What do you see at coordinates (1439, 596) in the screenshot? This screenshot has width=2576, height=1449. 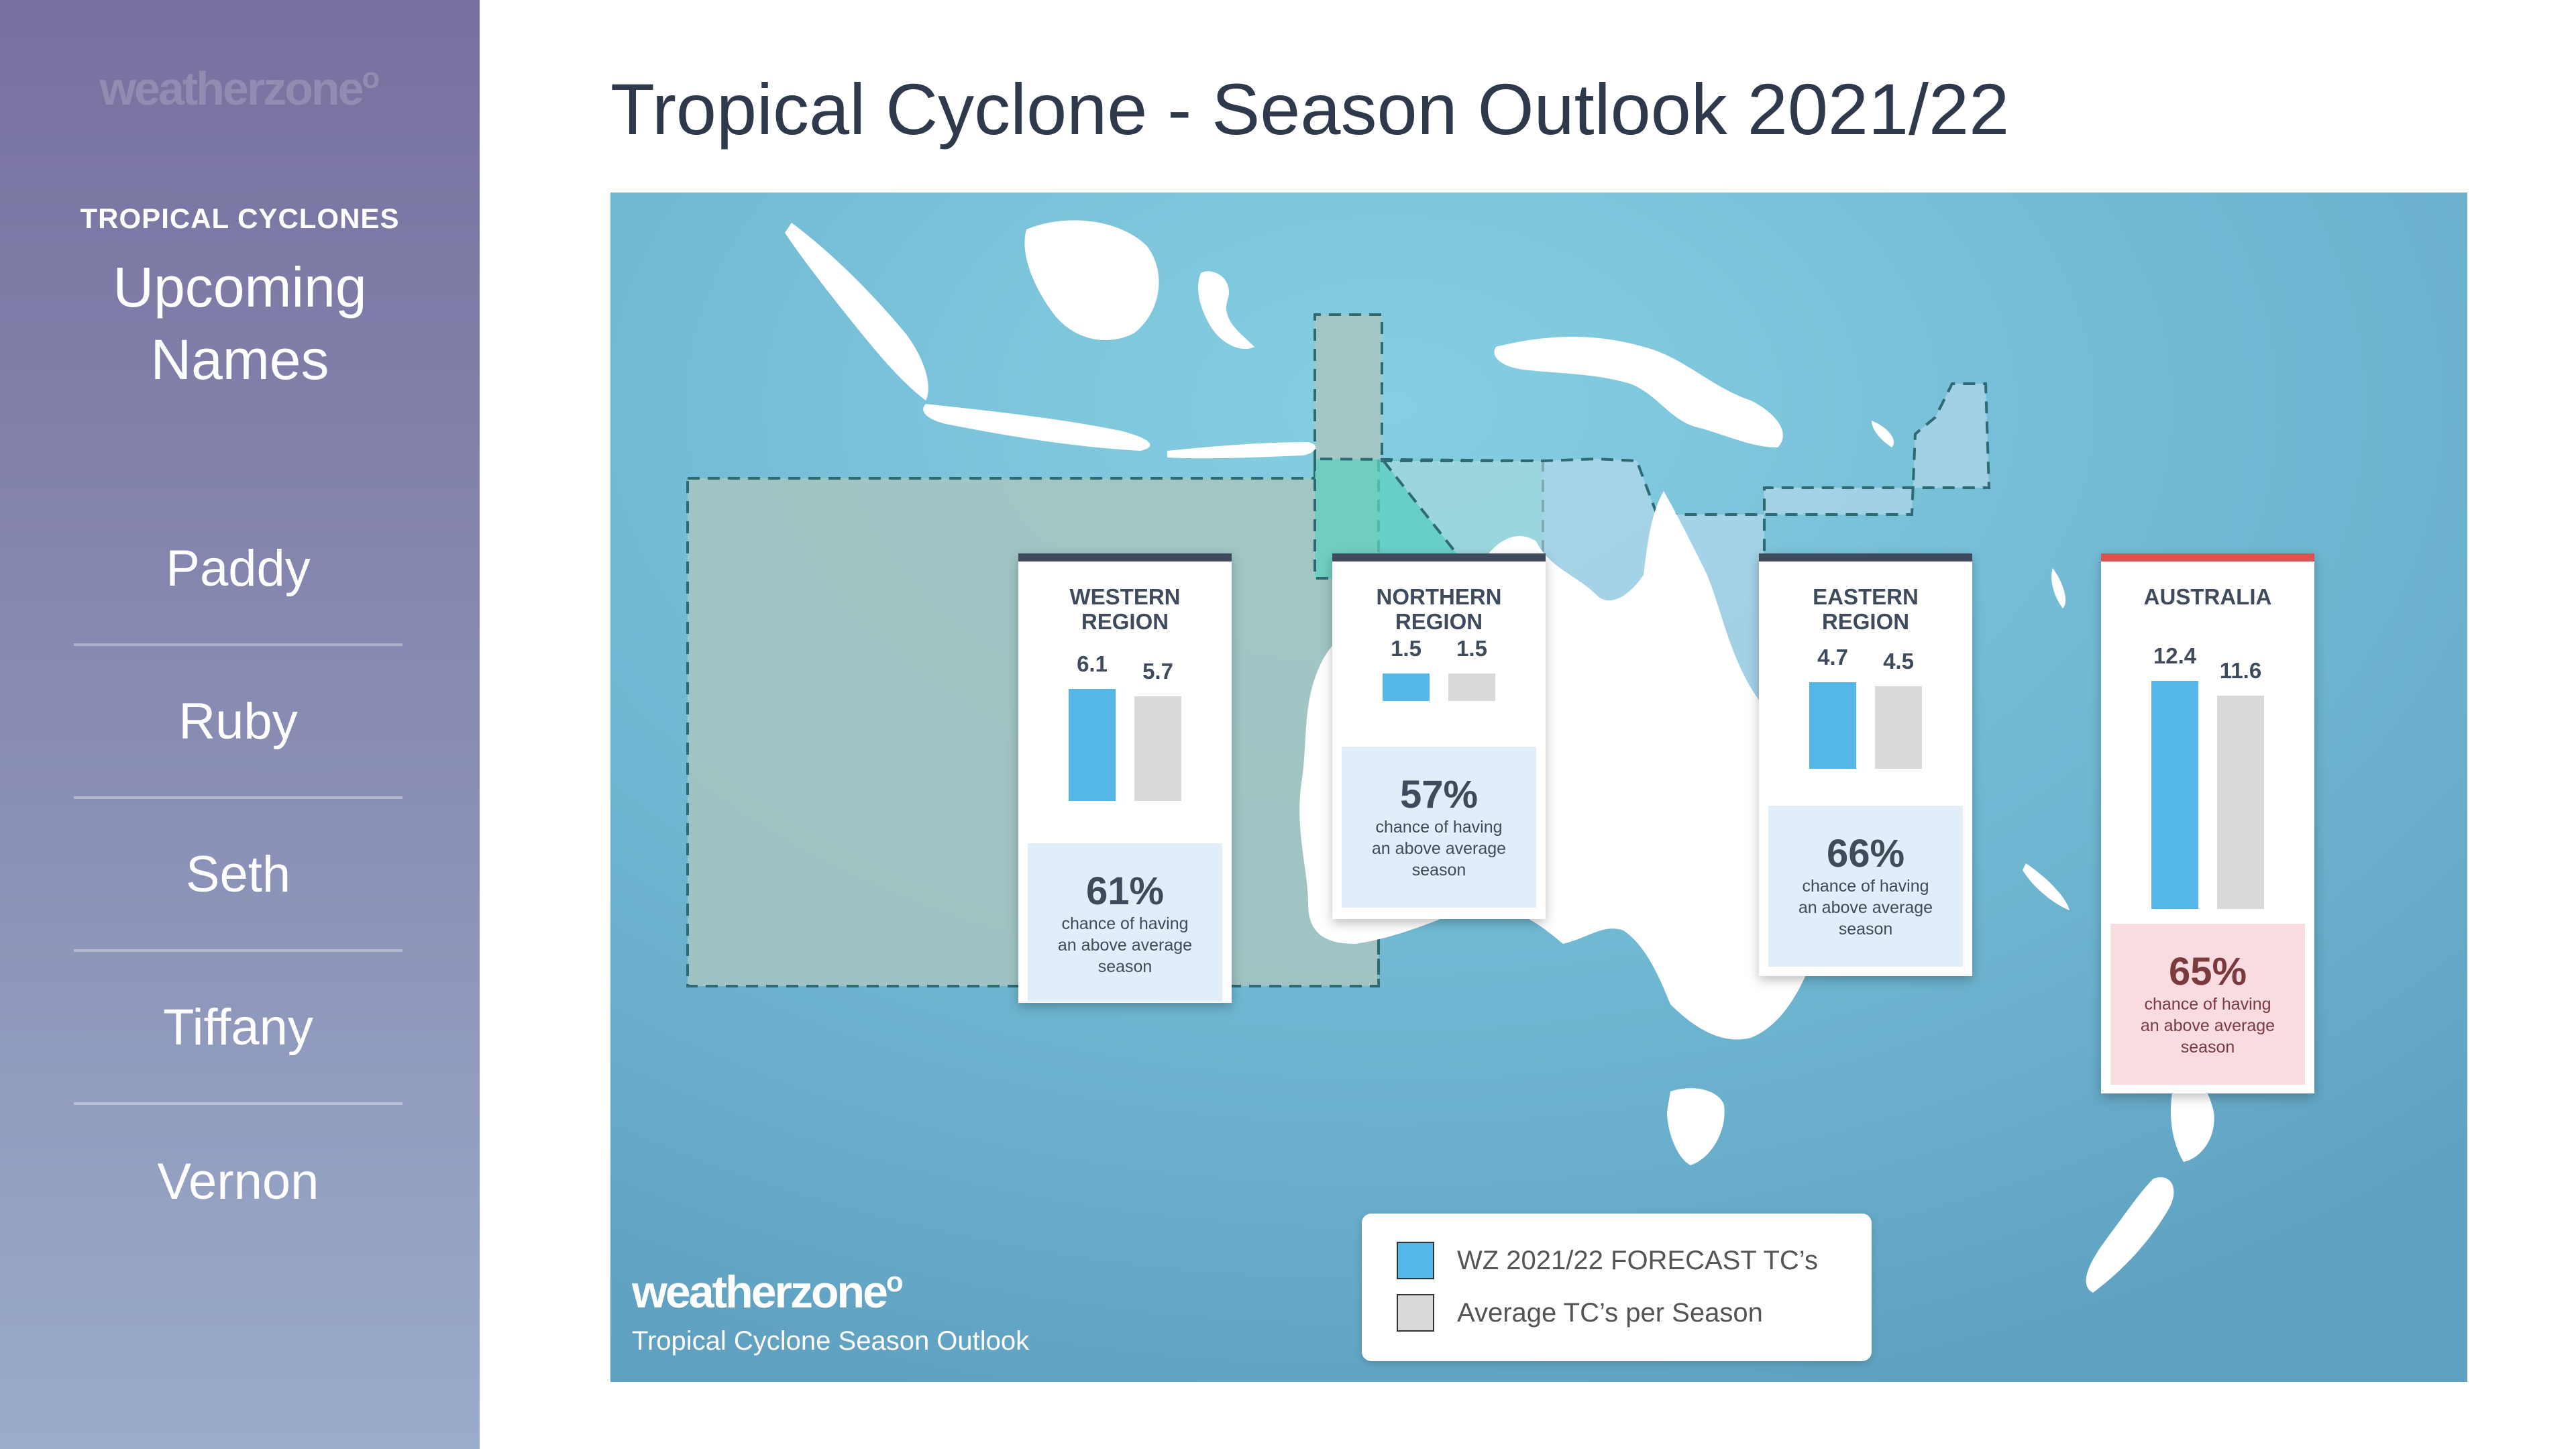 I see `card-title-line1: NORTHERN` at bounding box center [1439, 596].